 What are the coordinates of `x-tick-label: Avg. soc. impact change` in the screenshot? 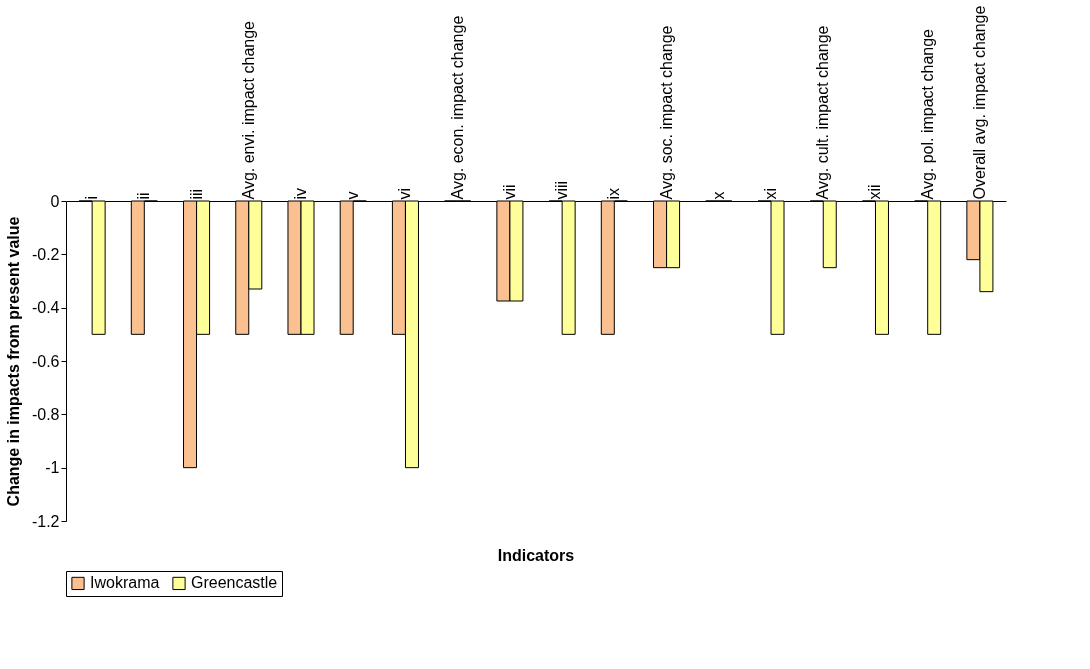 It's located at (666, 112).